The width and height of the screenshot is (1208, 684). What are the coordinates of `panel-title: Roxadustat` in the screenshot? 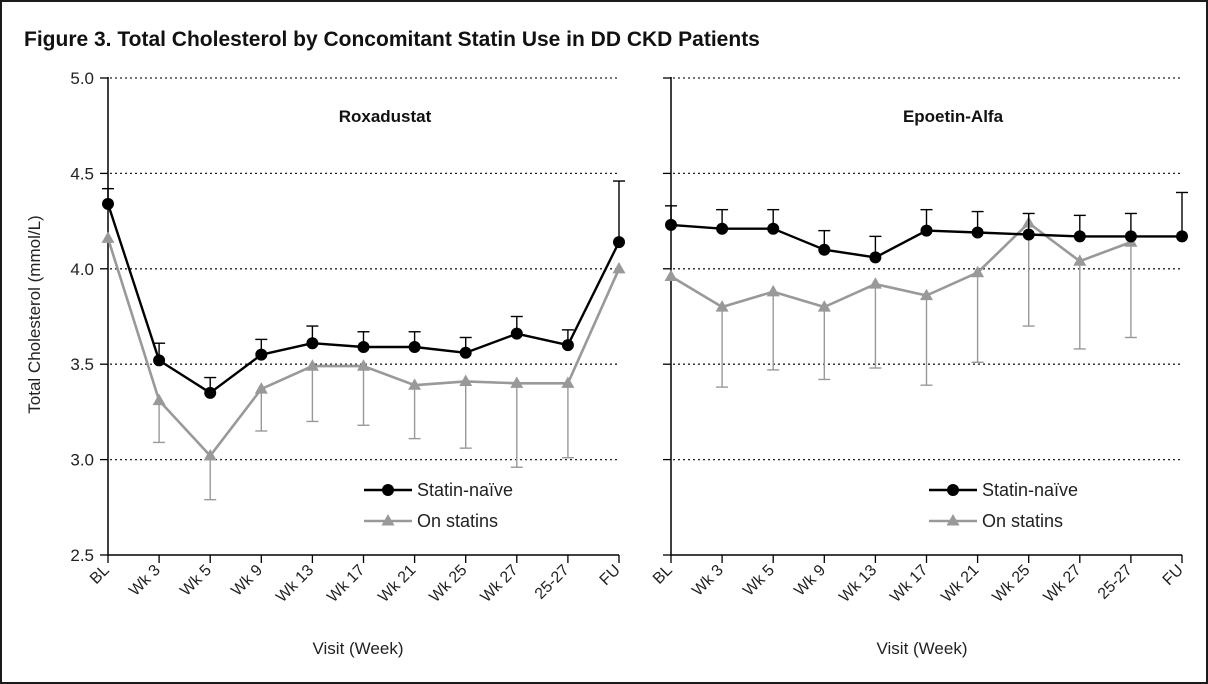 It's located at (385, 116).